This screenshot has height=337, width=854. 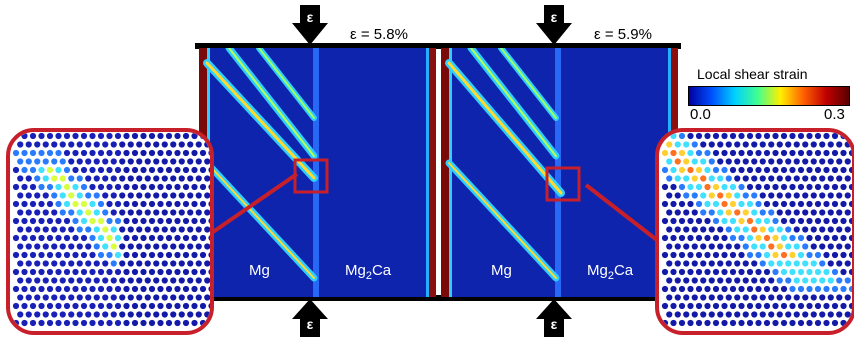 What do you see at coordinates (310, 324) in the screenshot?
I see `epsilon-bottom-1: ε` at bounding box center [310, 324].